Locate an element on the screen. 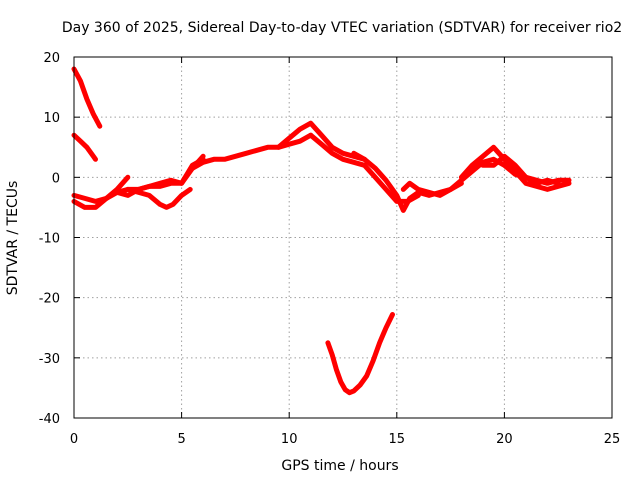 This screenshot has height=480, width=640. x-tick-label: 20 is located at coordinates (504, 439).